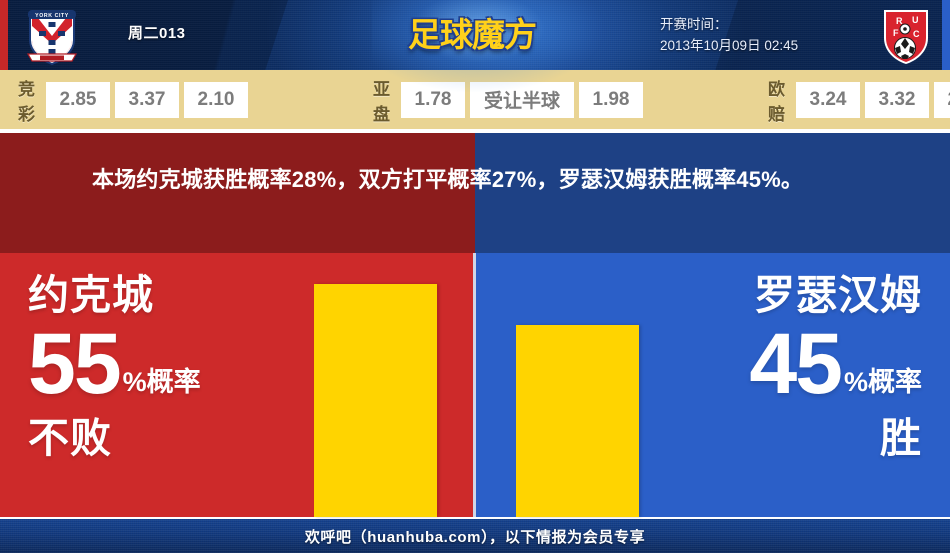  I want to click on header-blue-edge, so click(946, 35).